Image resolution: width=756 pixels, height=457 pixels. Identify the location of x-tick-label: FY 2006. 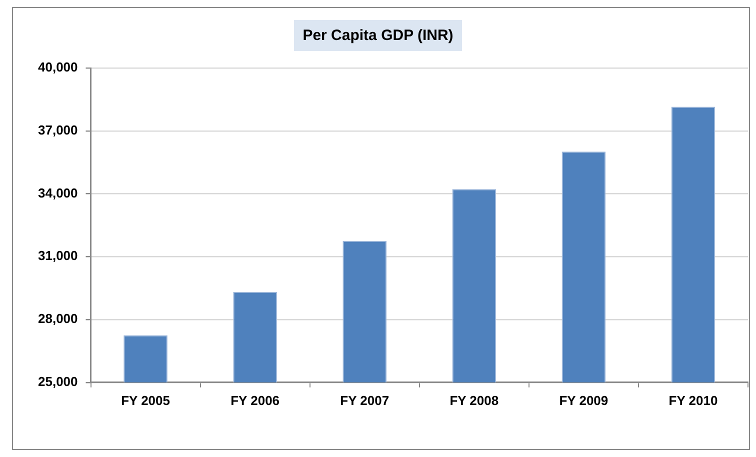
(255, 400).